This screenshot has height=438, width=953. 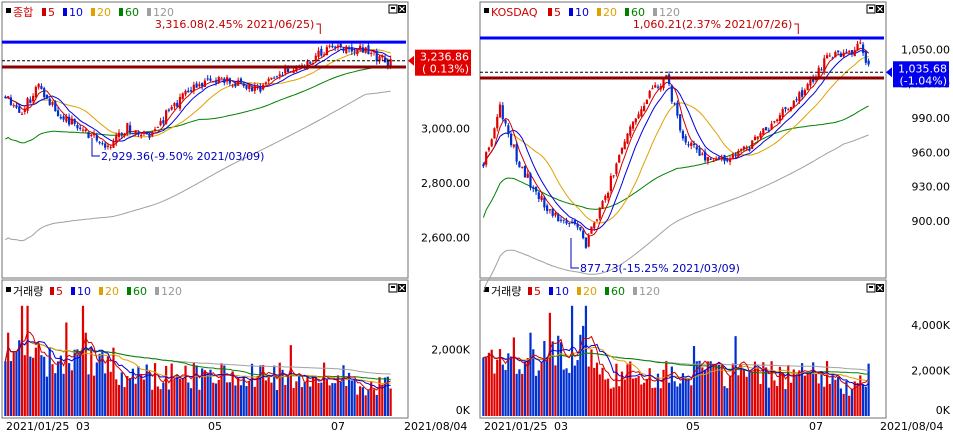 What do you see at coordinates (171, 291) in the screenshot?
I see `legend-period-120: 120` at bounding box center [171, 291].